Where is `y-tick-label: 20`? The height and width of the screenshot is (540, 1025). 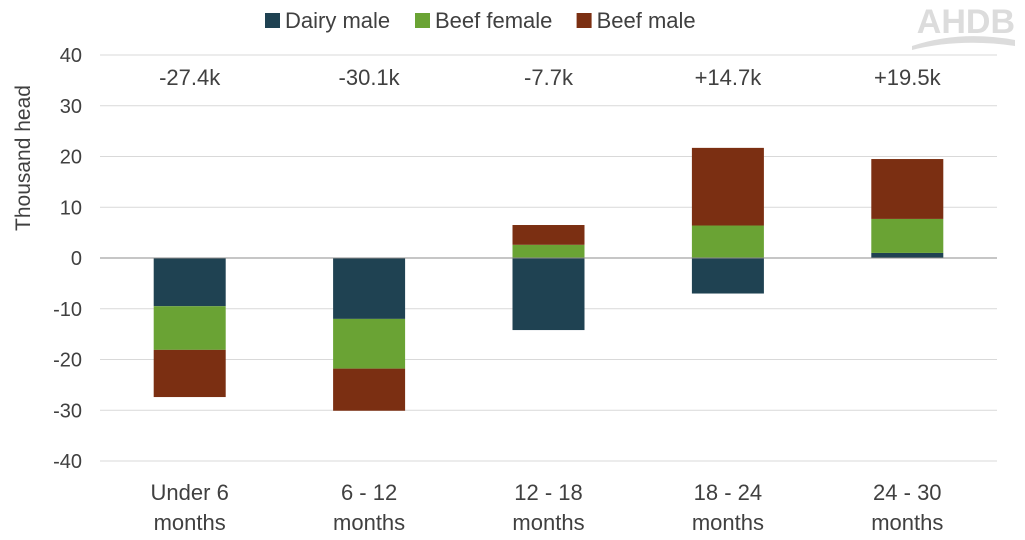 y-tick-label: 20 is located at coordinates (71, 158).